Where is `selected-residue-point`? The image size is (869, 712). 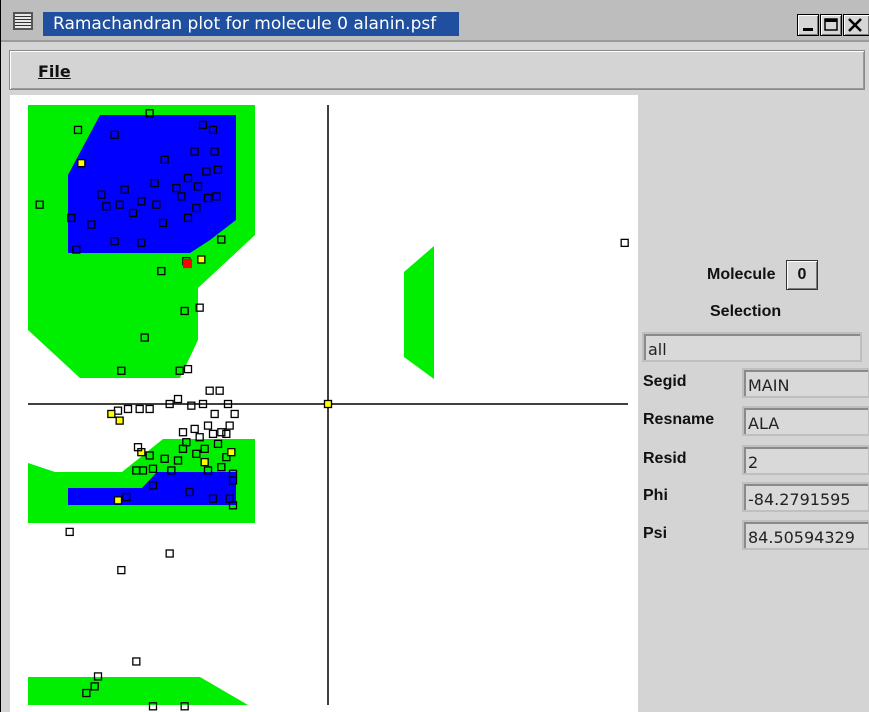 selected-residue-point is located at coordinates (188, 264).